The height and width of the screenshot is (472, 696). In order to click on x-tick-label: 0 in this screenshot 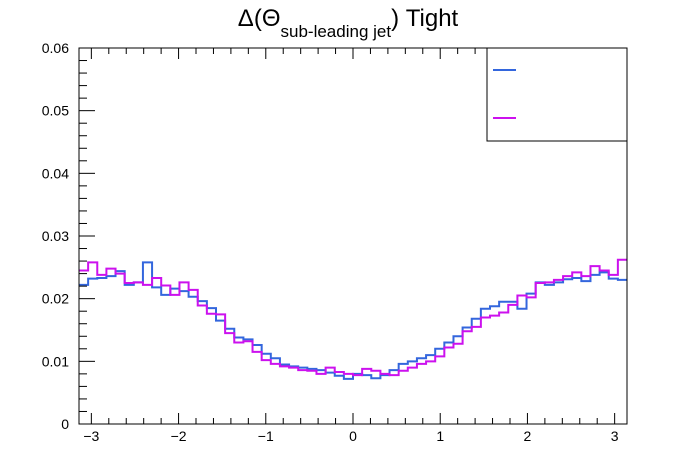, I will do `click(353, 436)`.